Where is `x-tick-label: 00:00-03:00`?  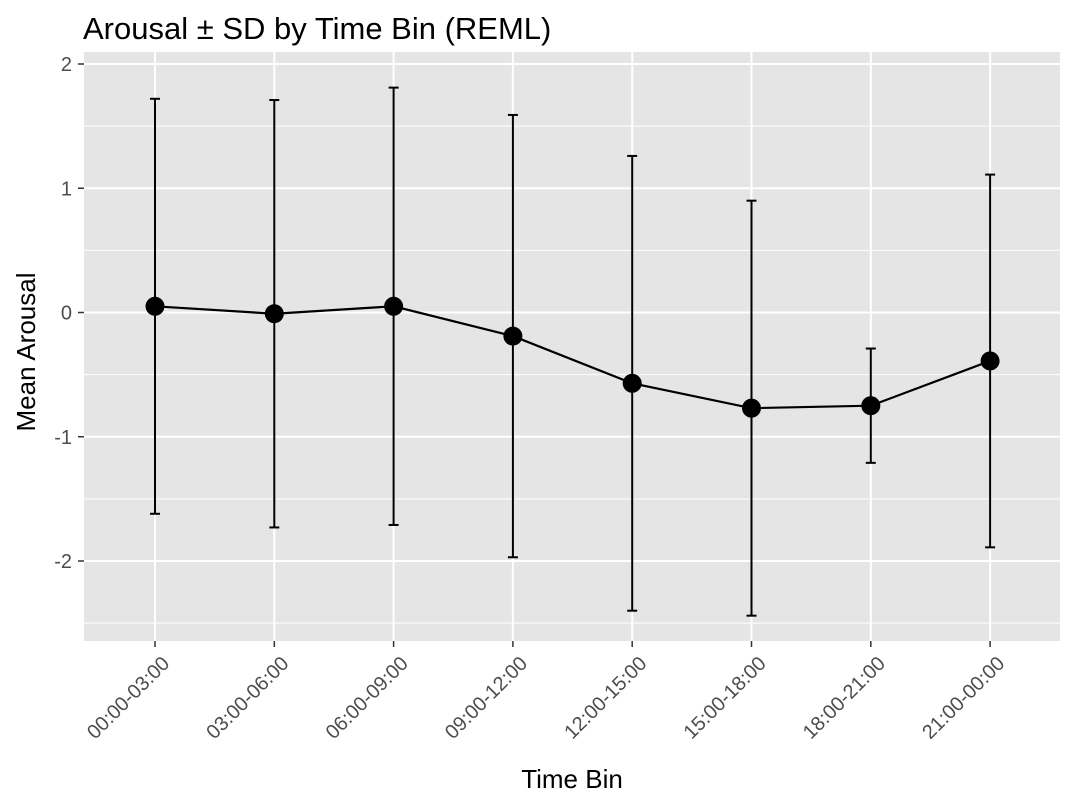 x-tick-label: 00:00-03:00 is located at coordinates (128, 698).